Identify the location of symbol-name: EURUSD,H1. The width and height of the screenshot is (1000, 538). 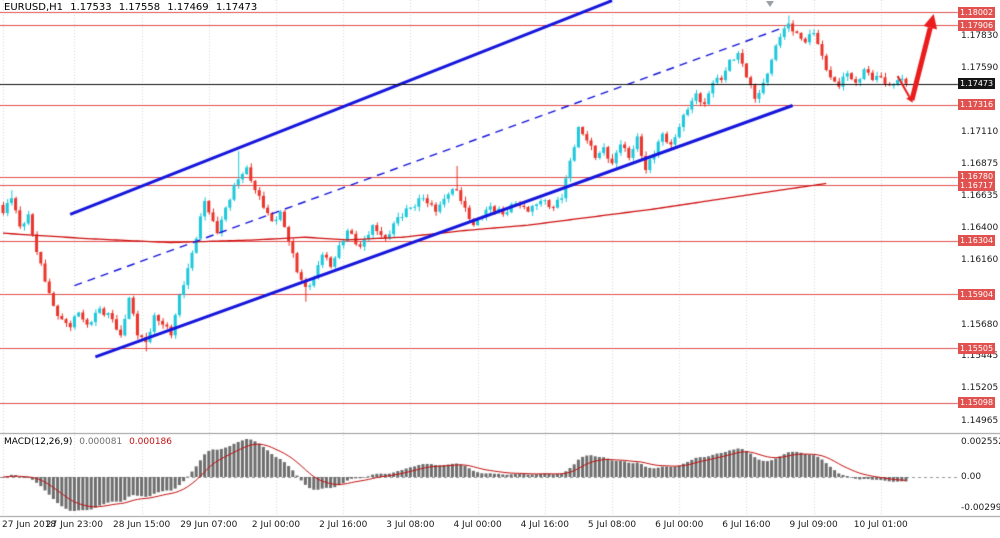
(34, 7).